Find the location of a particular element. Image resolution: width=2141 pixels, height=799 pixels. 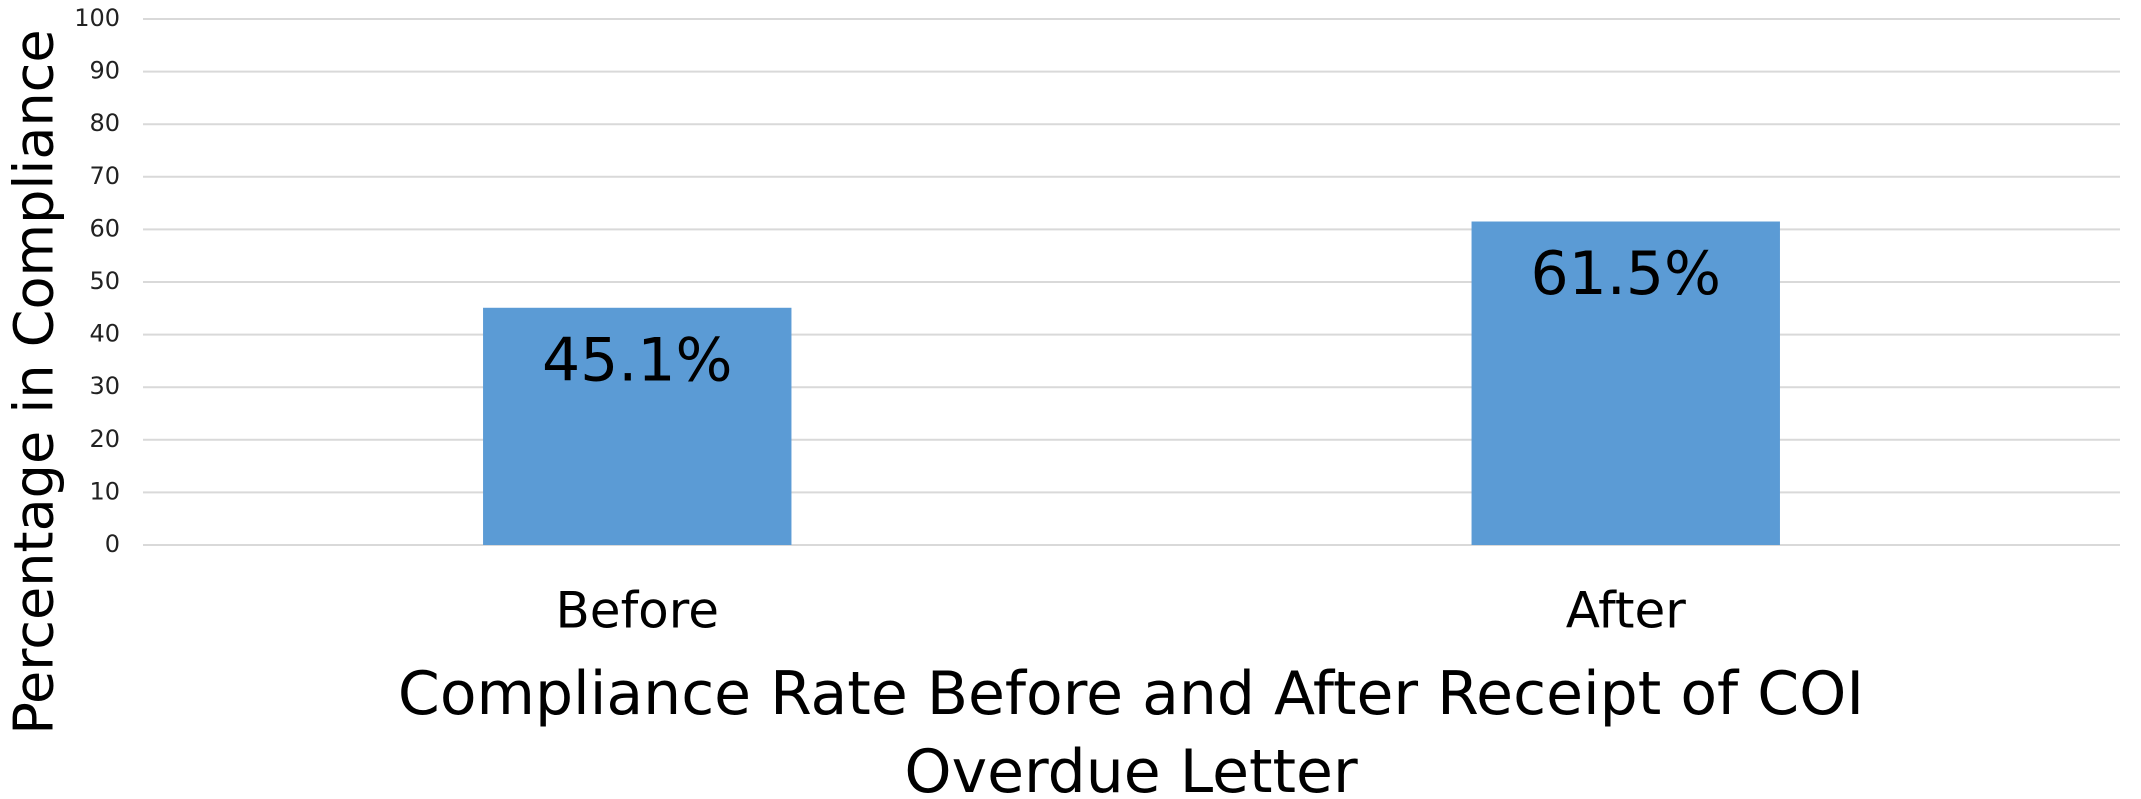

y-tick-label: 10 is located at coordinates (104, 491).